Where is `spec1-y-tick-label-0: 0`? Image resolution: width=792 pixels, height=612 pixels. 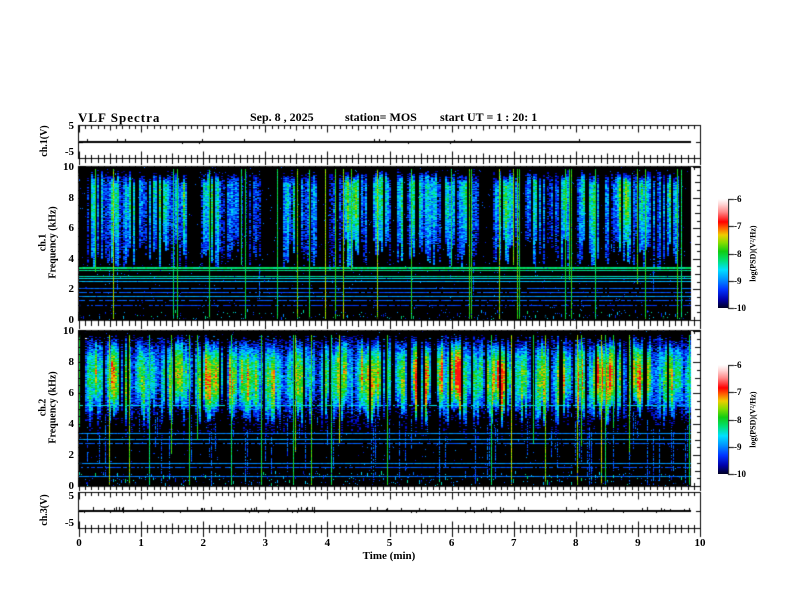 spec1-y-tick-label-0: 0 is located at coordinates (71, 320).